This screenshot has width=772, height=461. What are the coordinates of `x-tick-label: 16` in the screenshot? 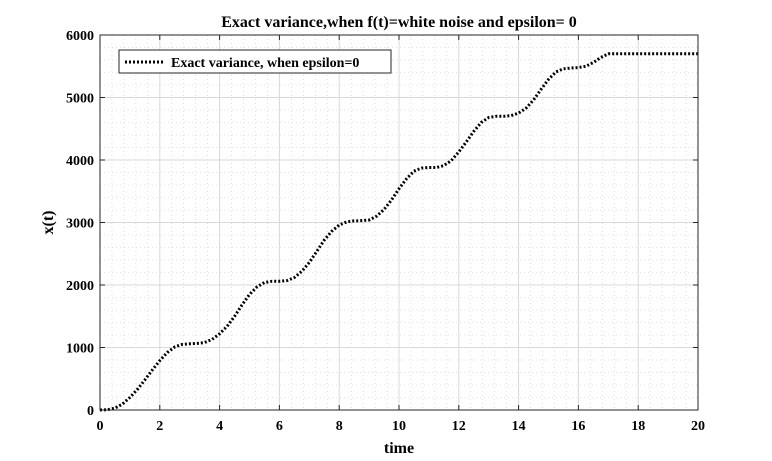 It's located at (578, 426).